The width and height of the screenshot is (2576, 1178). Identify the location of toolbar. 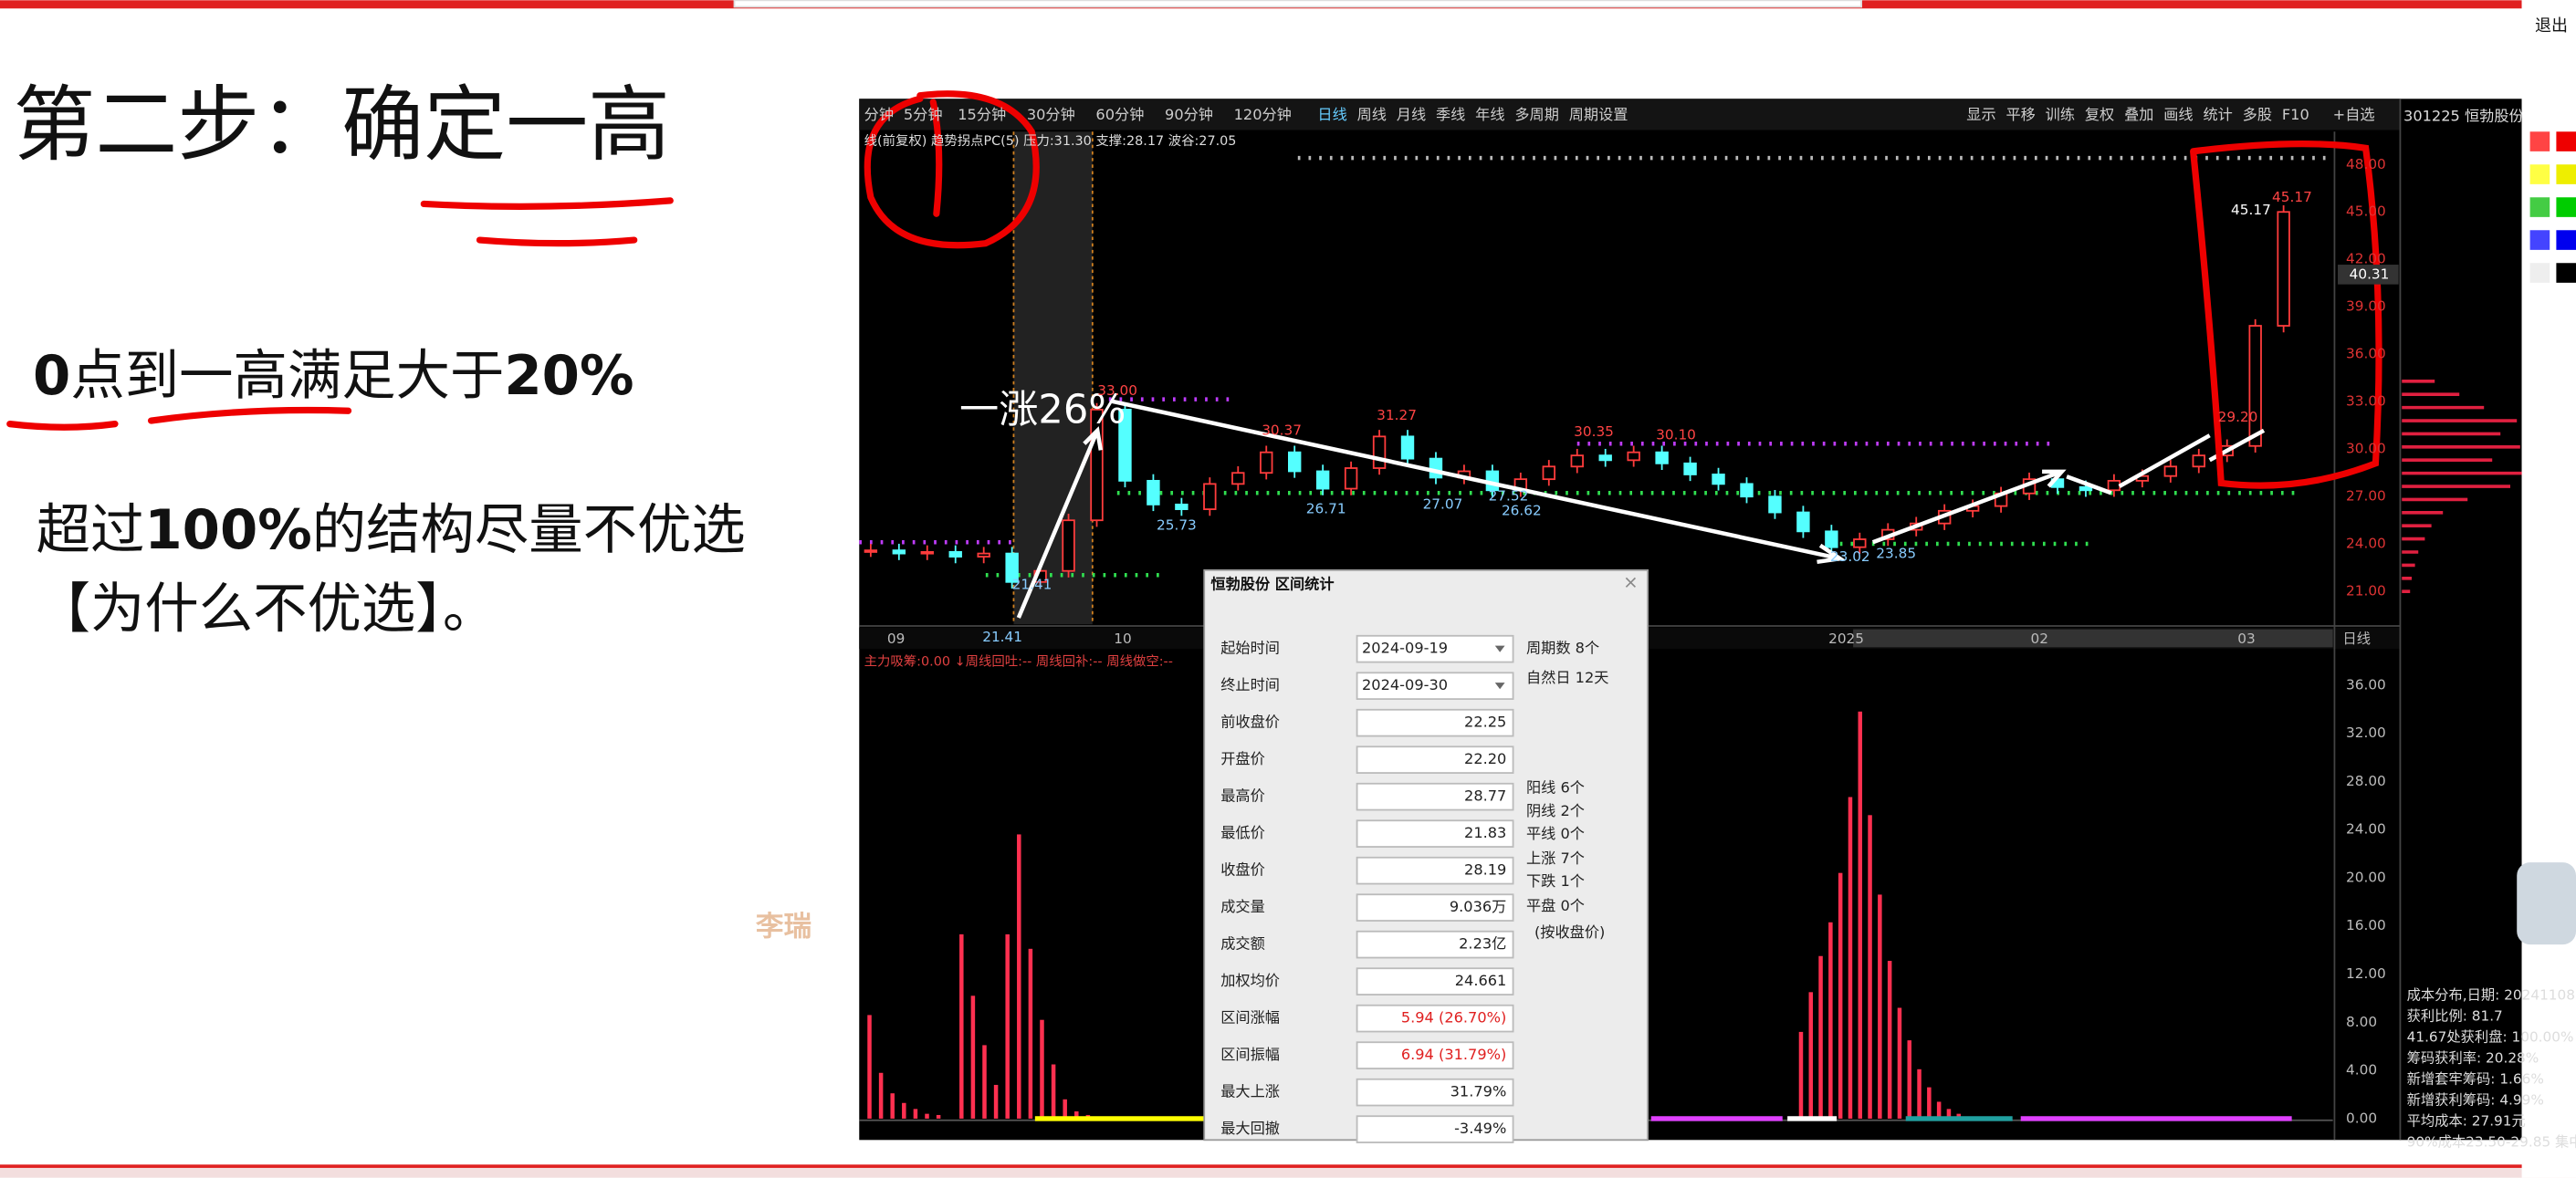
(1630, 114).